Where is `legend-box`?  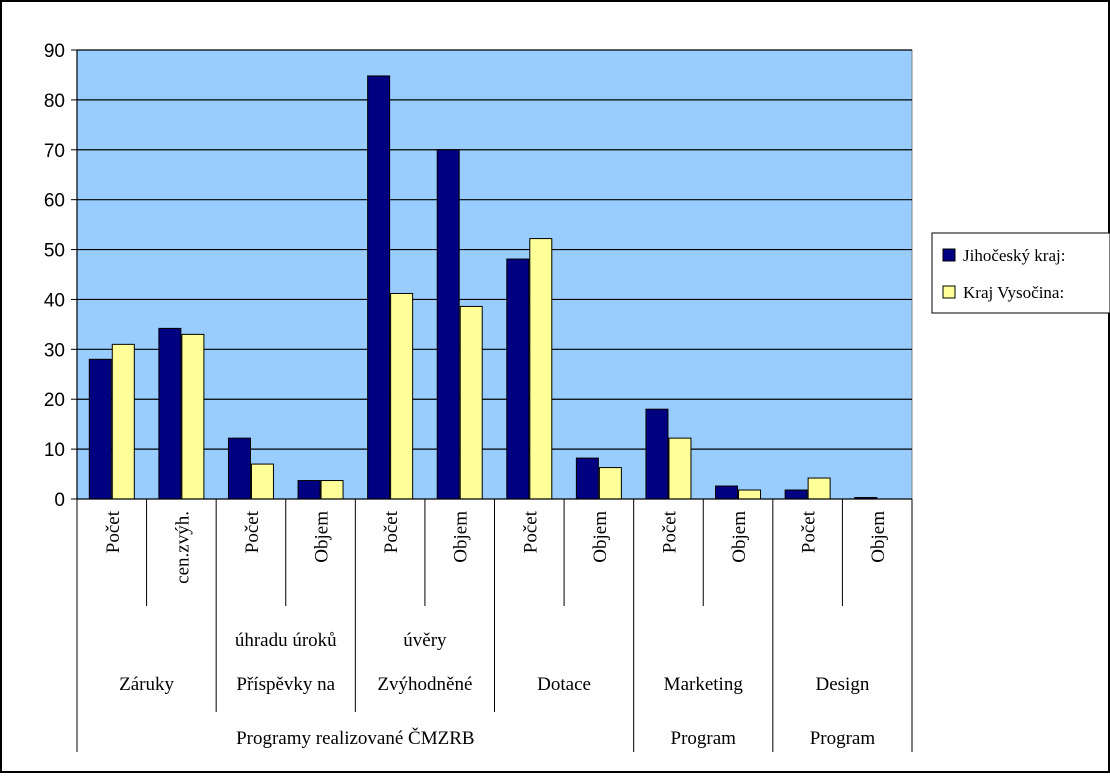 legend-box is located at coordinates (1020, 273).